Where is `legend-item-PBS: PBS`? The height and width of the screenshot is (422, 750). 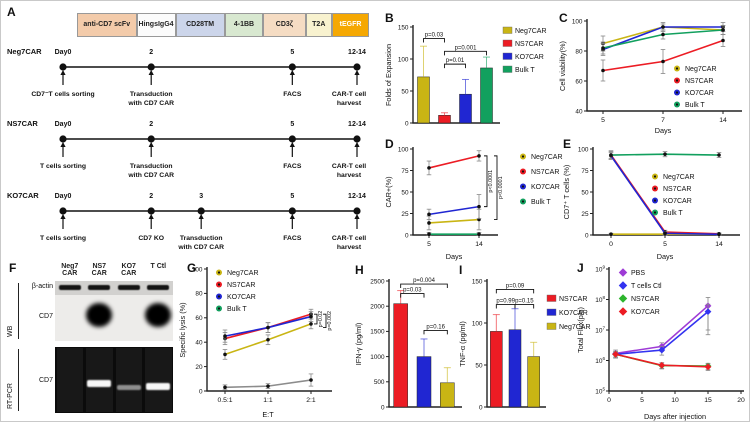 legend-item-PBS: PBS is located at coordinates (631, 272).